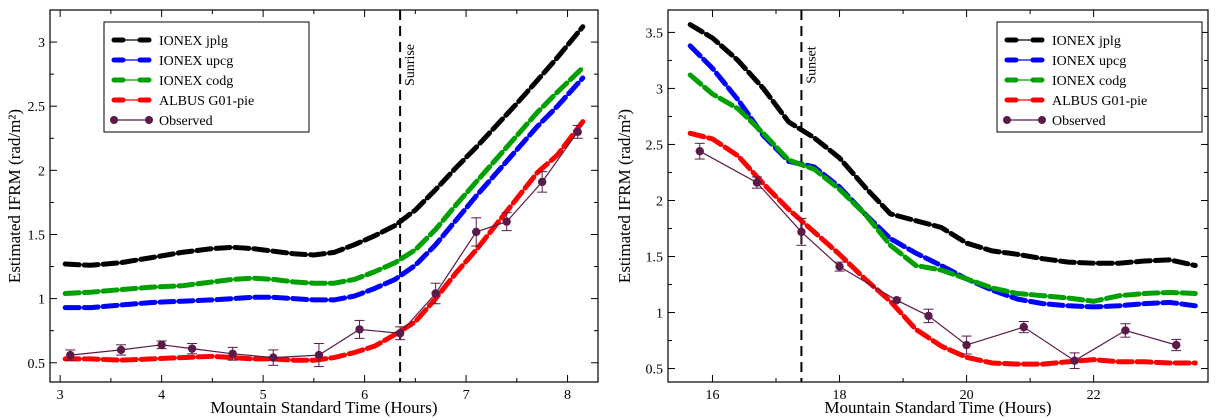 Image resolution: width=1220 pixels, height=420 pixels. Describe the element at coordinates (1089, 61) in the screenshot. I see `chart1-legend-label: IONEX upcg` at that location.